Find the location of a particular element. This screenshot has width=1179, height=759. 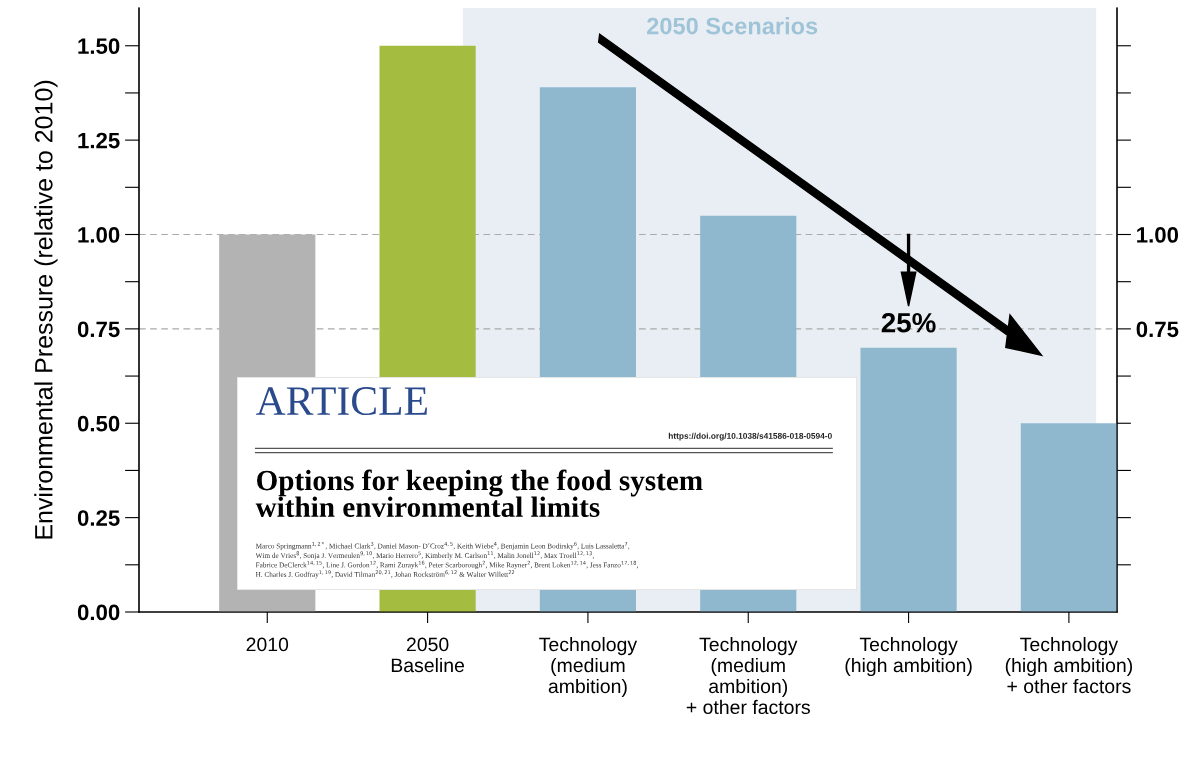

x-tick-label: Technology (high ambition) is located at coordinates (908, 657).